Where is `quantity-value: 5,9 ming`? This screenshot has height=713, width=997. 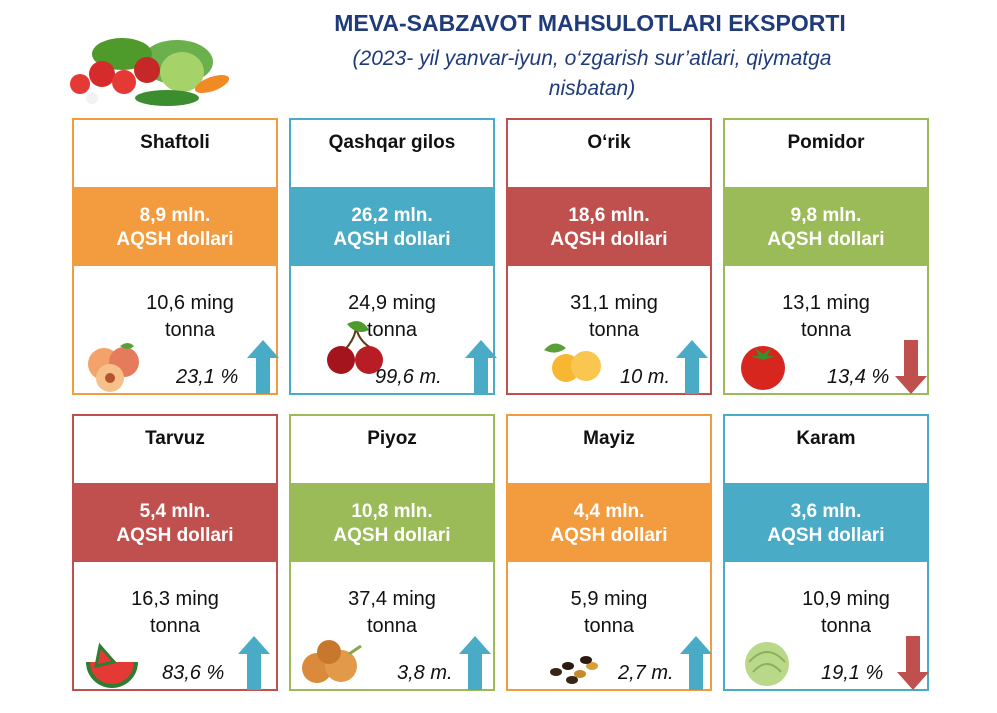
quantity-value: 5,9 ming is located at coordinates (609, 599).